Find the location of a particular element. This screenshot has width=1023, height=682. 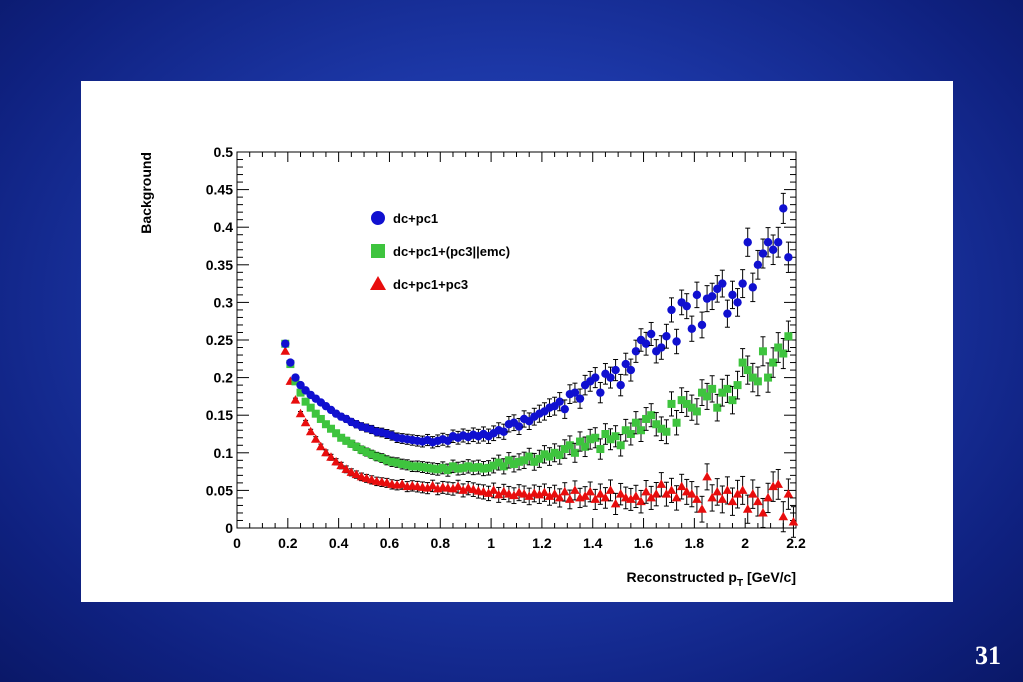

y-tick-label: 0.4 is located at coordinates (224, 227).